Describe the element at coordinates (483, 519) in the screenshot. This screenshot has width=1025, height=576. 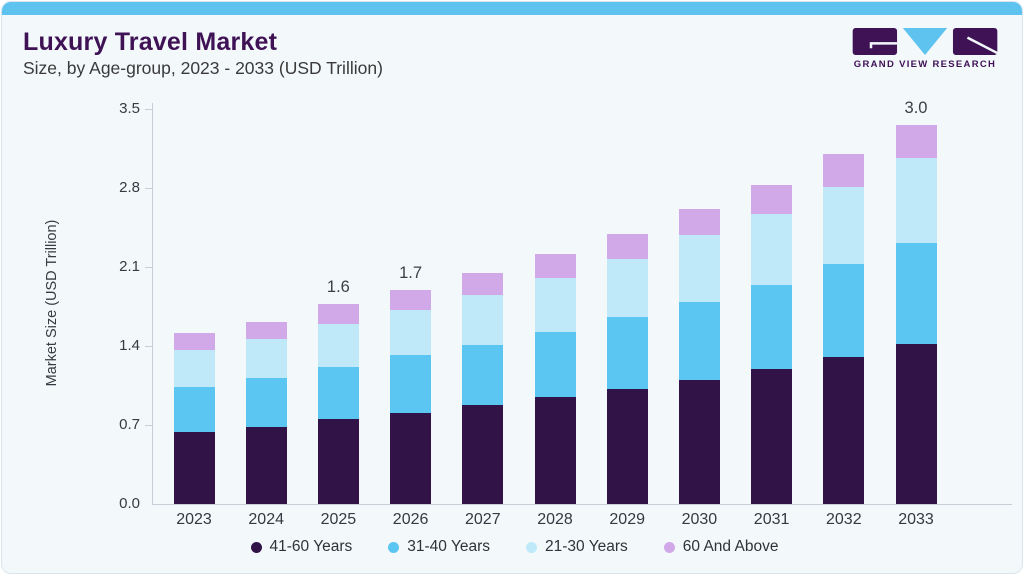
I see `x-tick-label-2027: 2027` at that location.